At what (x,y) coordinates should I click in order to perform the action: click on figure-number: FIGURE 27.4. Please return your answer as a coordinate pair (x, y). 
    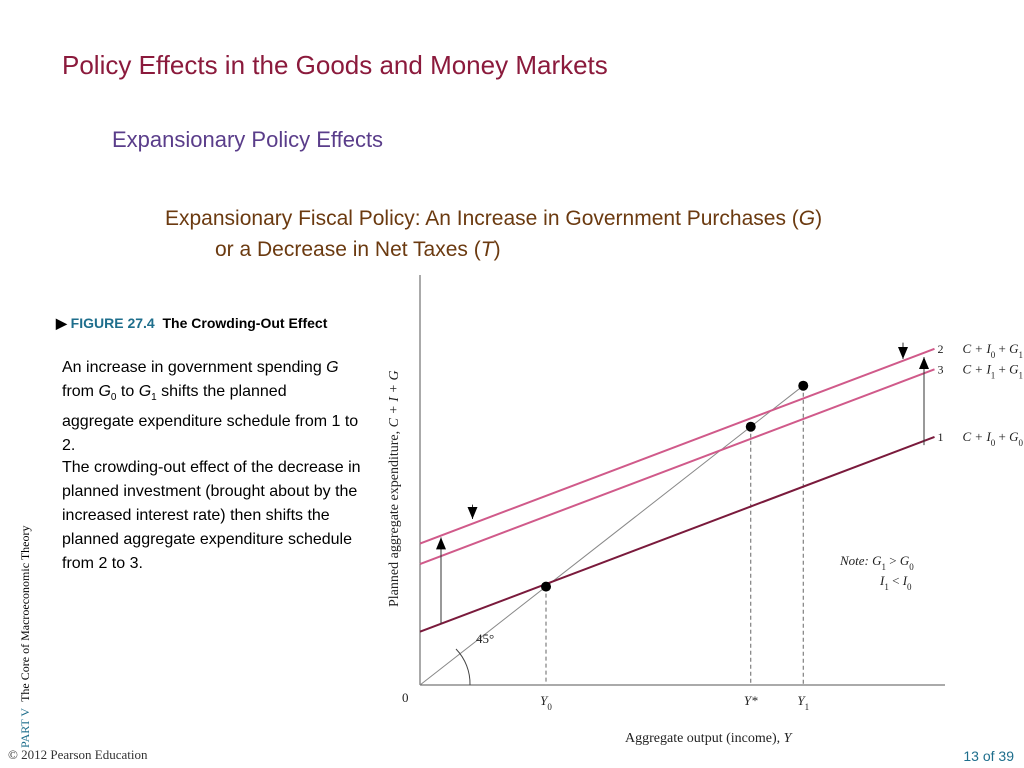
    Looking at the image, I should click on (112, 323).